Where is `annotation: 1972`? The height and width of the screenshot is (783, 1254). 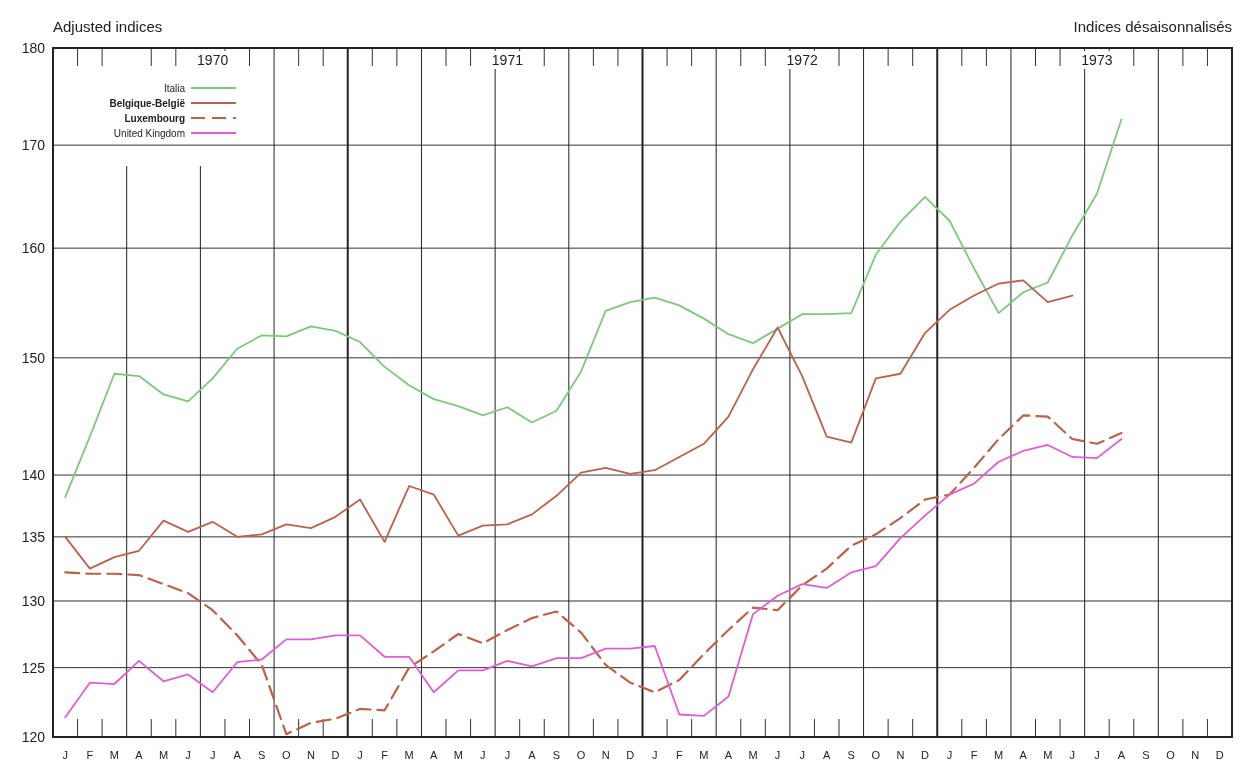 annotation: 1972 is located at coordinates (802, 60).